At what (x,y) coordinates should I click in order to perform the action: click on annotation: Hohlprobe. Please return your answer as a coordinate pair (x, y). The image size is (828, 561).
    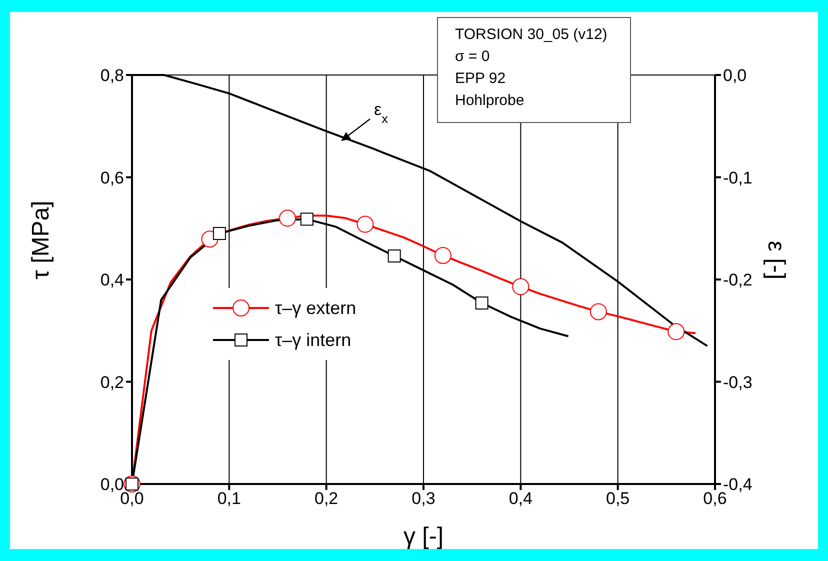
    Looking at the image, I should click on (490, 101).